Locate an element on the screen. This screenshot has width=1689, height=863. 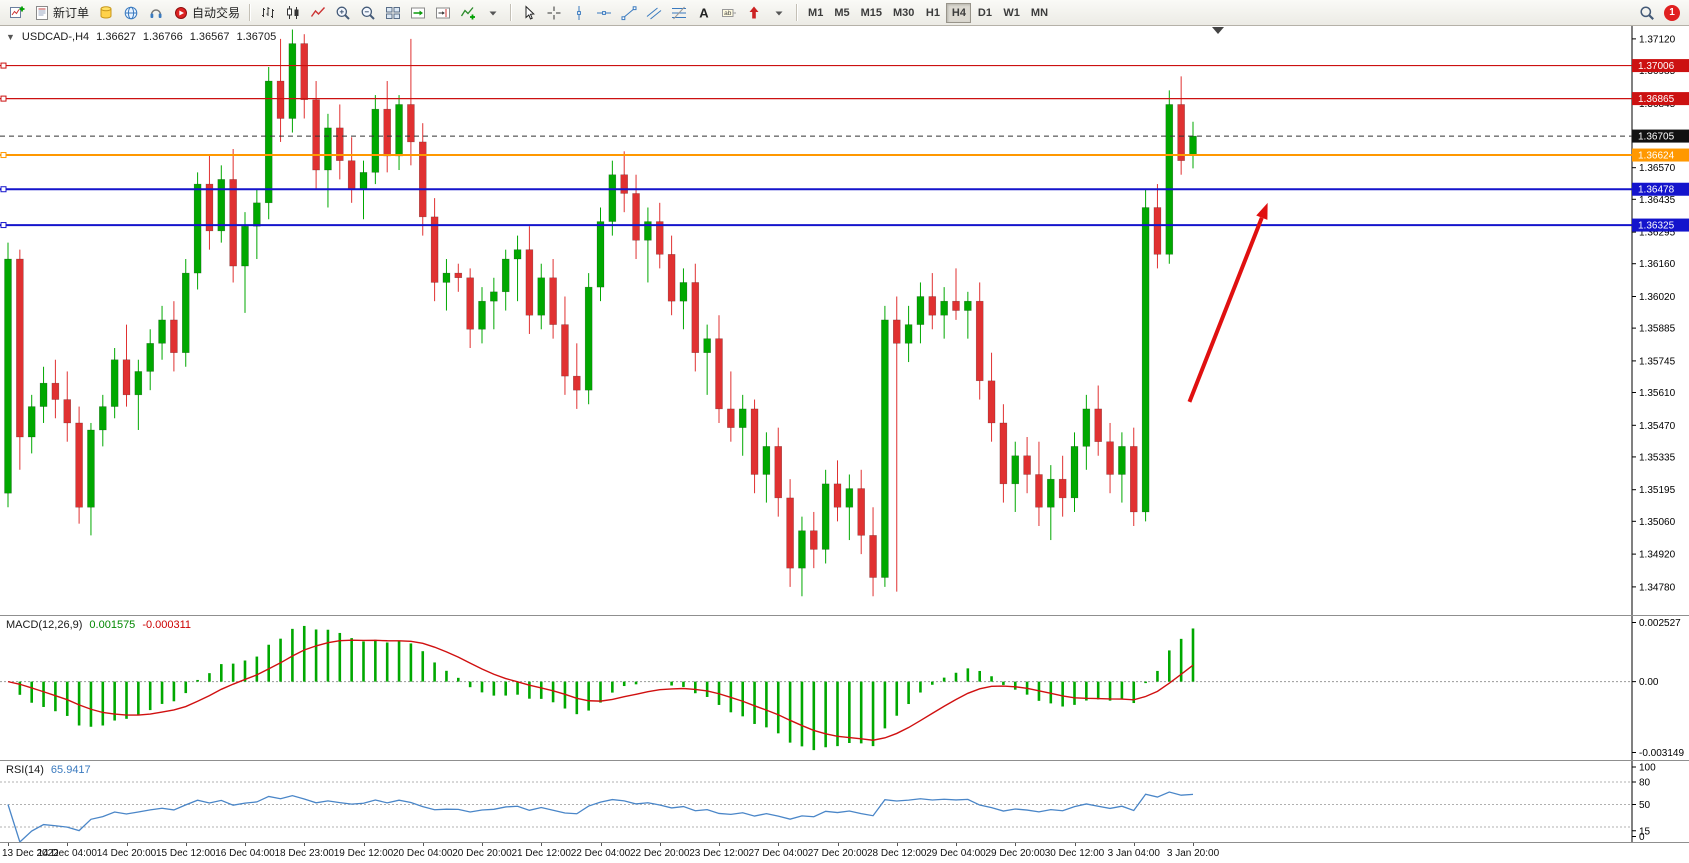
support-line-2-handle is located at coordinates (3, 225).